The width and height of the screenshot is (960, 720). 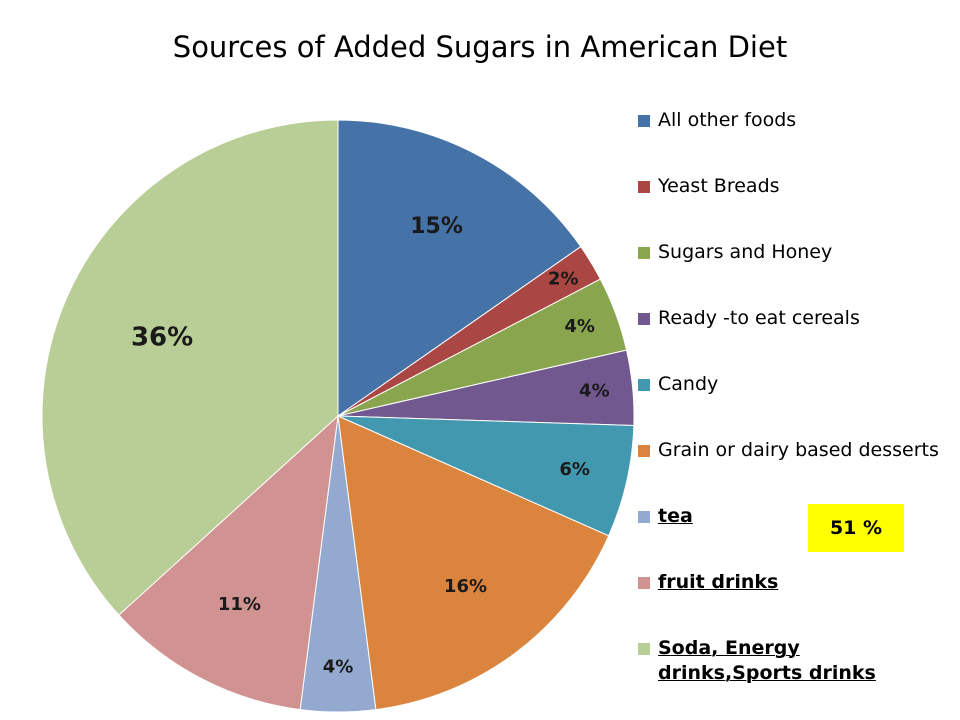 I want to click on legend-item: Candy, so click(x=678, y=384).